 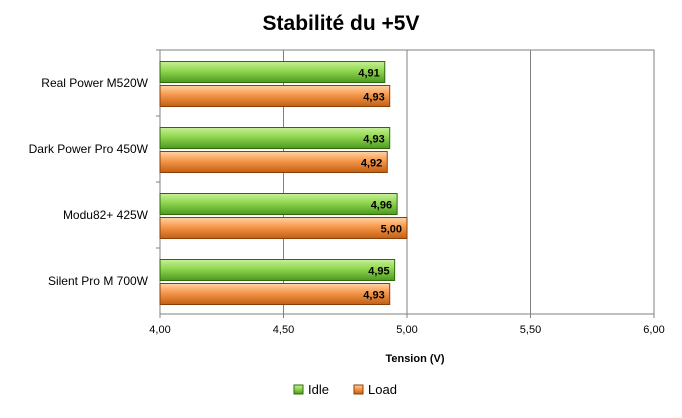 I want to click on x-tick-label: 4,50, so click(x=283, y=330).